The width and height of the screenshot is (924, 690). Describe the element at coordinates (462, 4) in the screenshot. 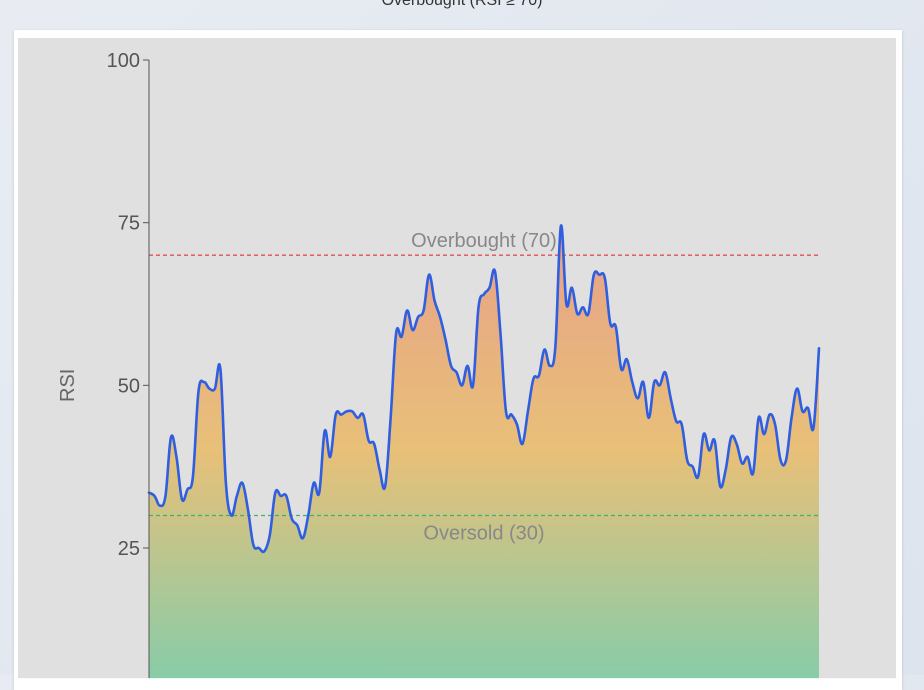

I see `chart-title: Overbought (RSI ≥ 70)` at that location.